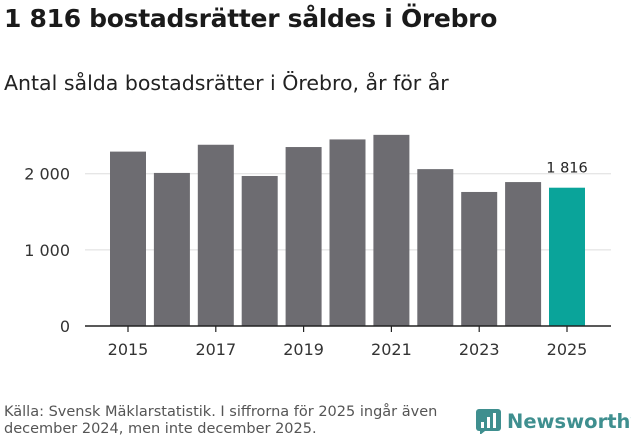 Image resolution: width=631 pixels, height=439 pixels. What do you see at coordinates (259, 250) in the screenshot?
I see `bar-2018` at bounding box center [259, 250].